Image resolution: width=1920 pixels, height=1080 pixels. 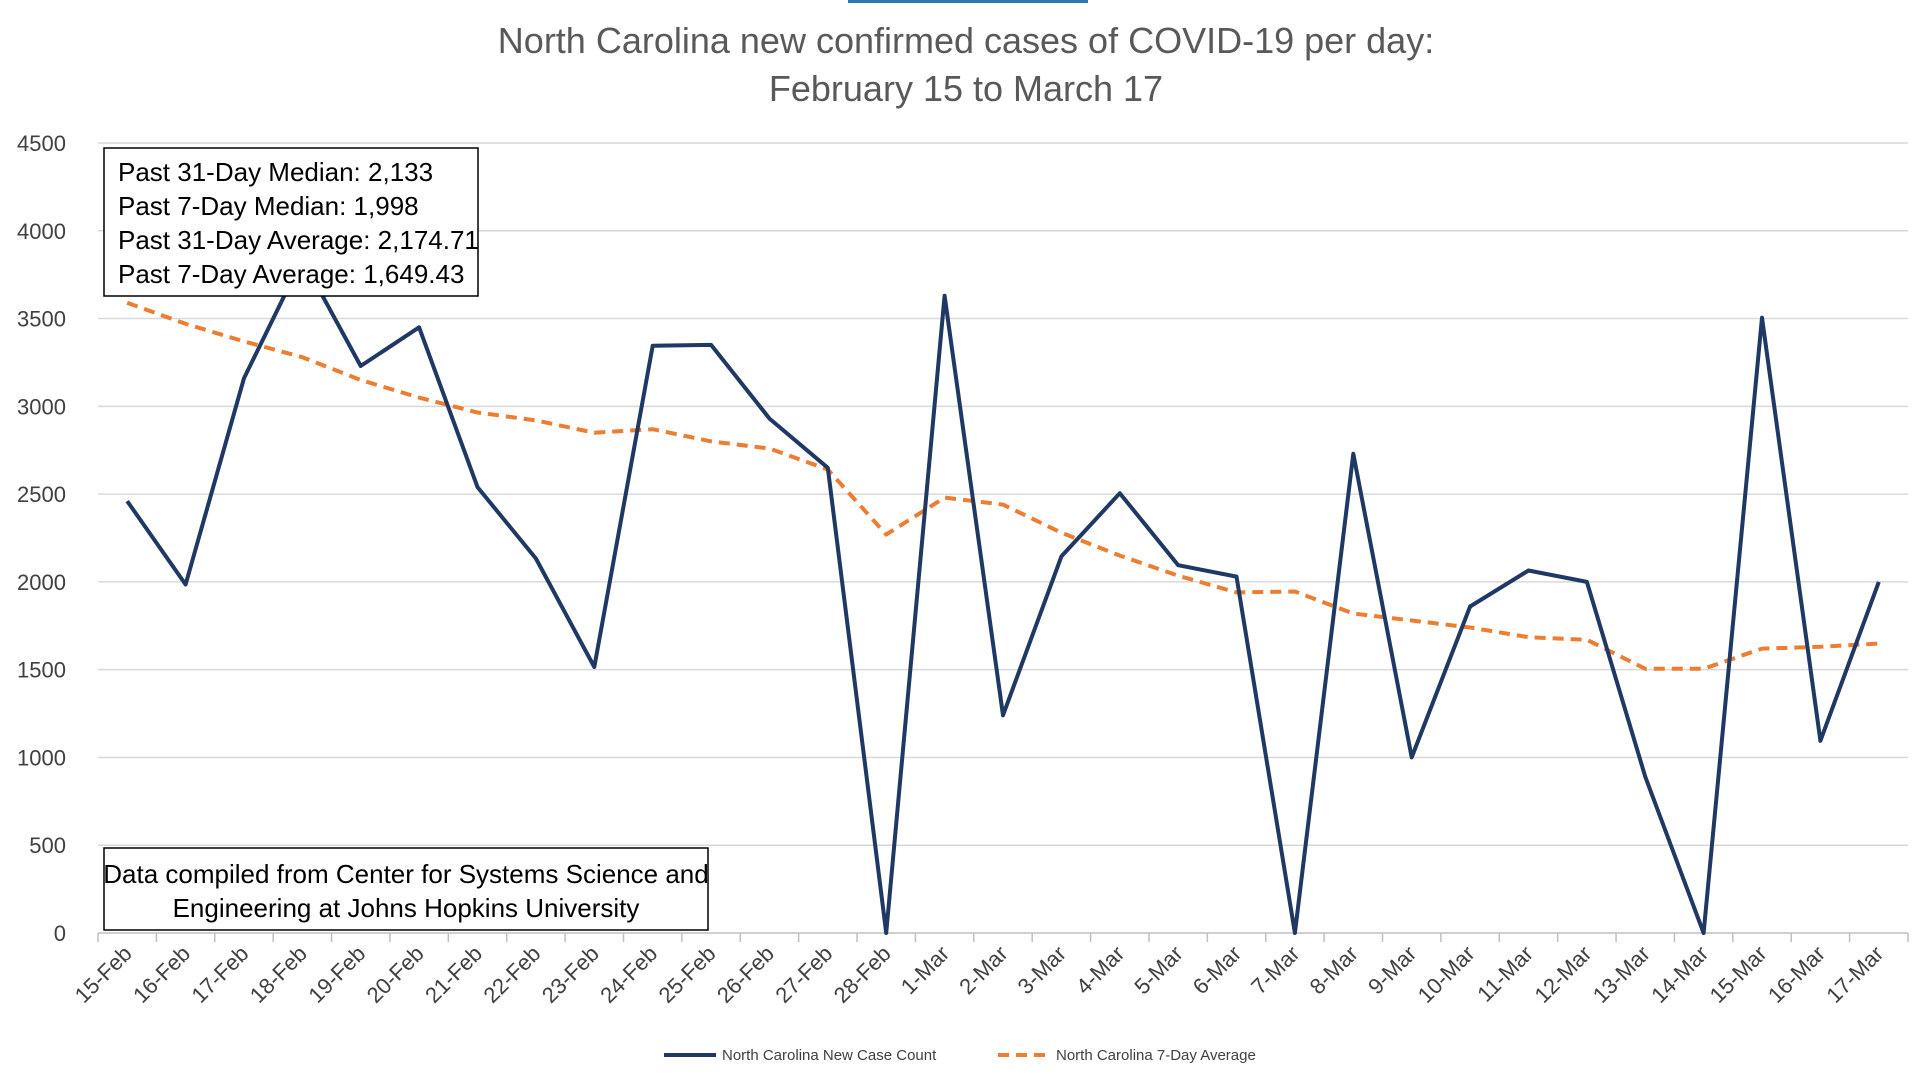 What do you see at coordinates (41, 538) in the screenshot?
I see `y-axis-ticks: 0 500 1000 1500 2000 2500 3000 3500 4000 4500` at bounding box center [41, 538].